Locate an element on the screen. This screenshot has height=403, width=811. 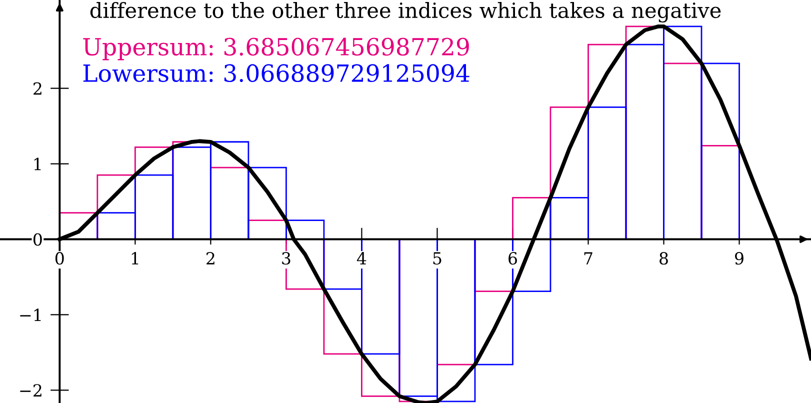
text: Lowersum: 3.066889729125094 is located at coordinates (276, 73).